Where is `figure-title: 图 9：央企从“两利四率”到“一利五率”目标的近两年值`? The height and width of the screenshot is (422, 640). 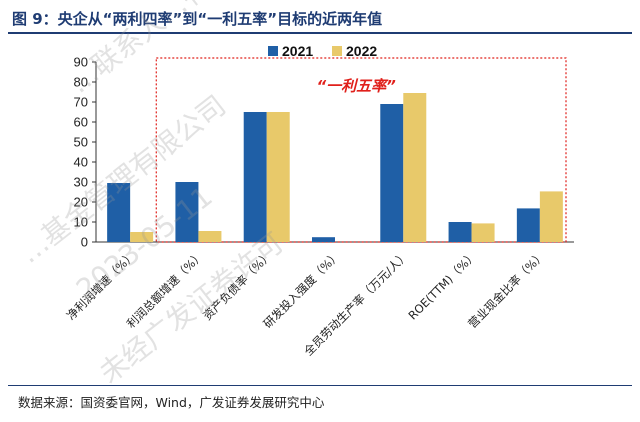
figure-title: 图 9：央企从“两利四率”到“一利五率”目标的近两年值 is located at coordinates (197, 19).